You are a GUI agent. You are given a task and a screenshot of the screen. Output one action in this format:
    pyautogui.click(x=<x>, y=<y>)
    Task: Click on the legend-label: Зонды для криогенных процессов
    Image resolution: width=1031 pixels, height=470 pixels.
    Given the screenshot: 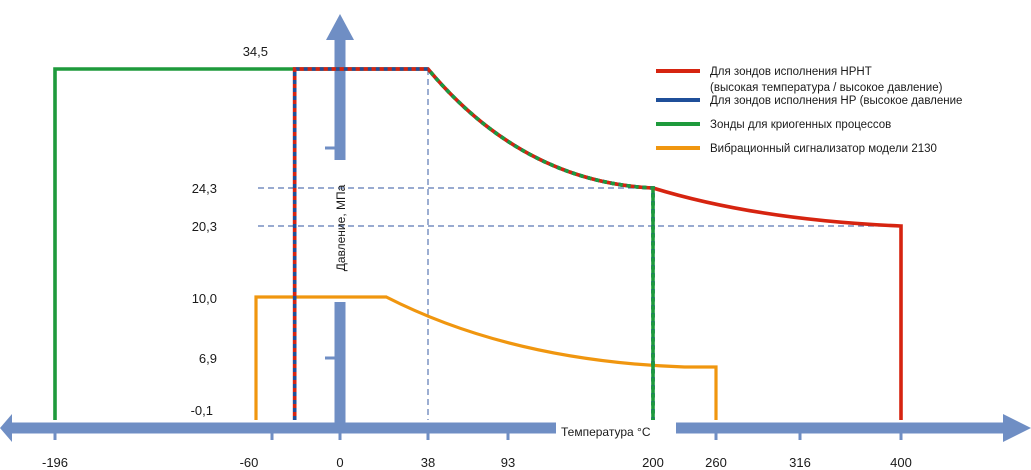 What is the action you would take?
    pyautogui.click(x=800, y=125)
    